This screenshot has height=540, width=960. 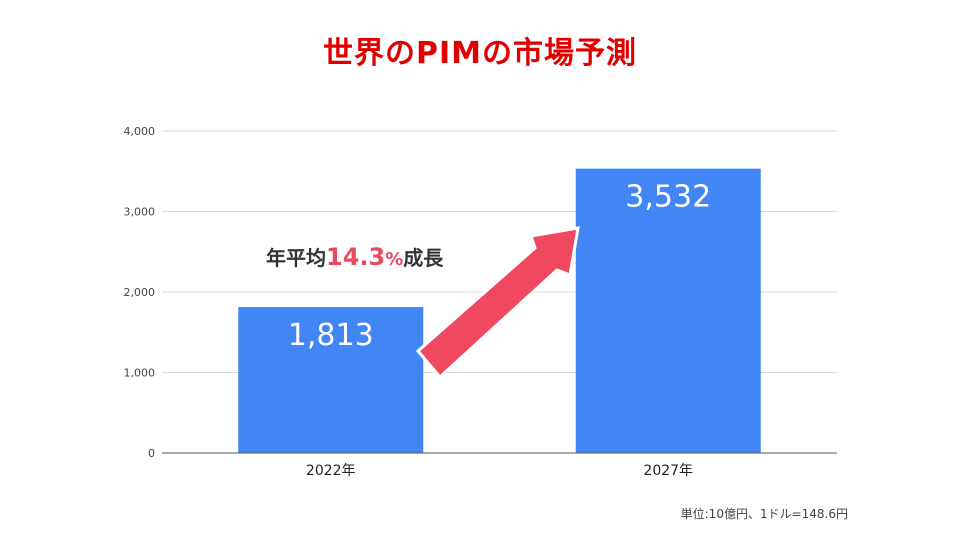 I want to click on x-axis-ticks: 2022年 2027年, so click(x=499, y=471).